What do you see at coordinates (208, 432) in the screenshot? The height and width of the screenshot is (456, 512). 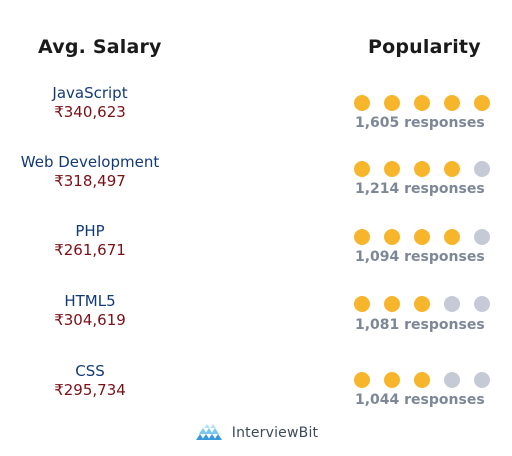 I see `interviewbit-logo-icon` at bounding box center [208, 432].